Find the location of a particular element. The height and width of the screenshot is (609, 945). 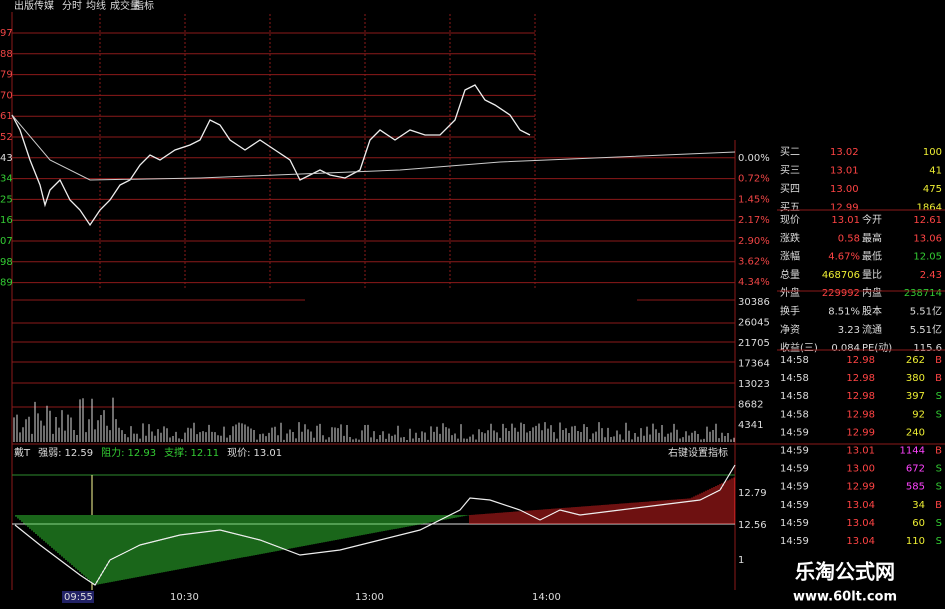

time-cursor-bg is located at coordinates (78, 597).